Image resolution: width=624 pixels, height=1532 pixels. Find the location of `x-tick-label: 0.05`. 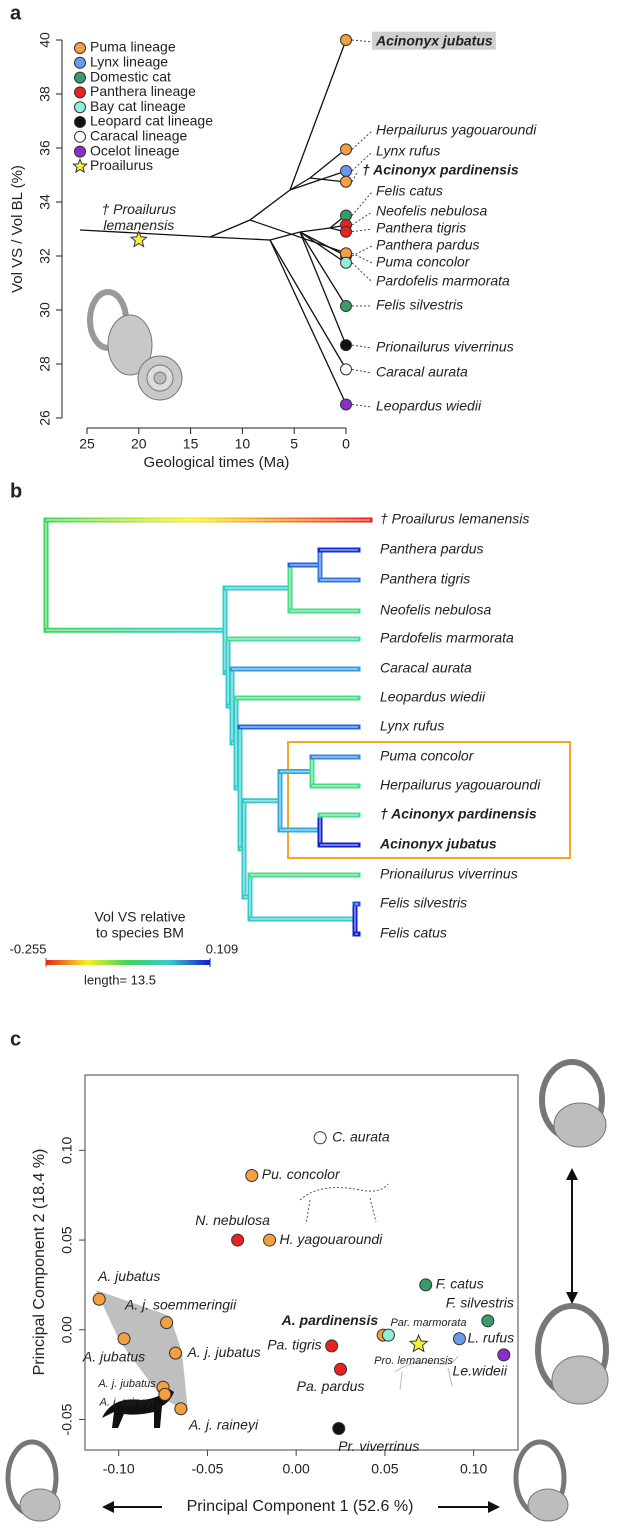

x-tick-label: 0.05 is located at coordinates (384, 1469).